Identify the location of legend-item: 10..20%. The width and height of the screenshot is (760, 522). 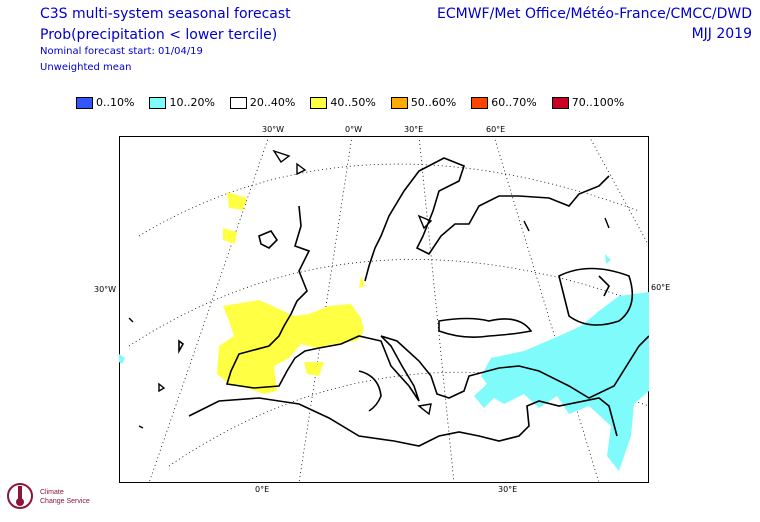
(182, 102).